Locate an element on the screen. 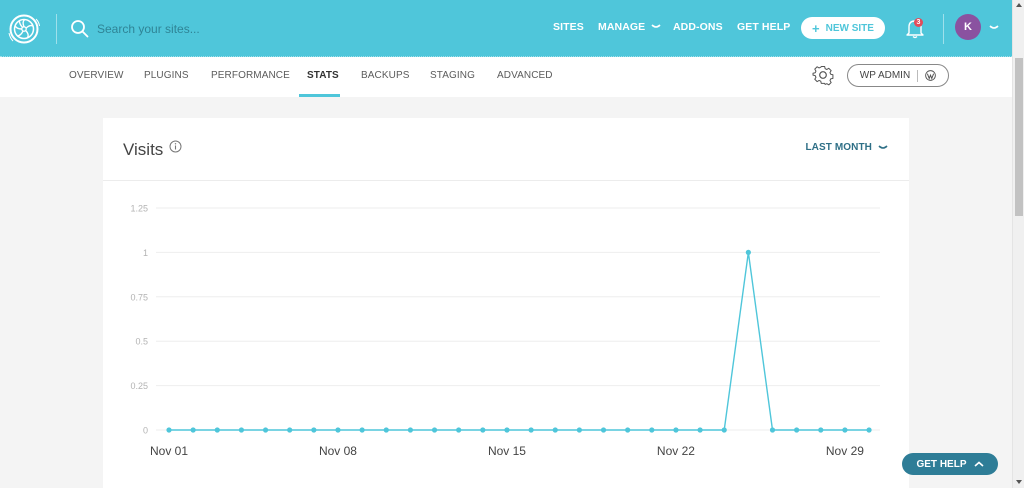  y-tick-label: 0.25 is located at coordinates (139, 386).